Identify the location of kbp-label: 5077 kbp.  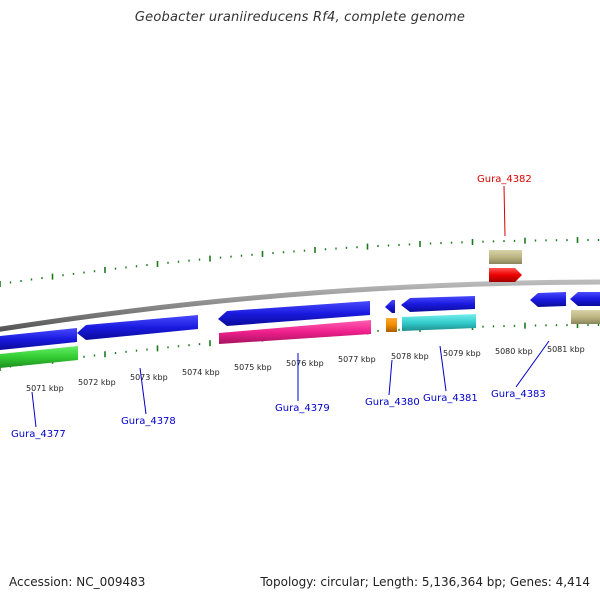
(357, 359).